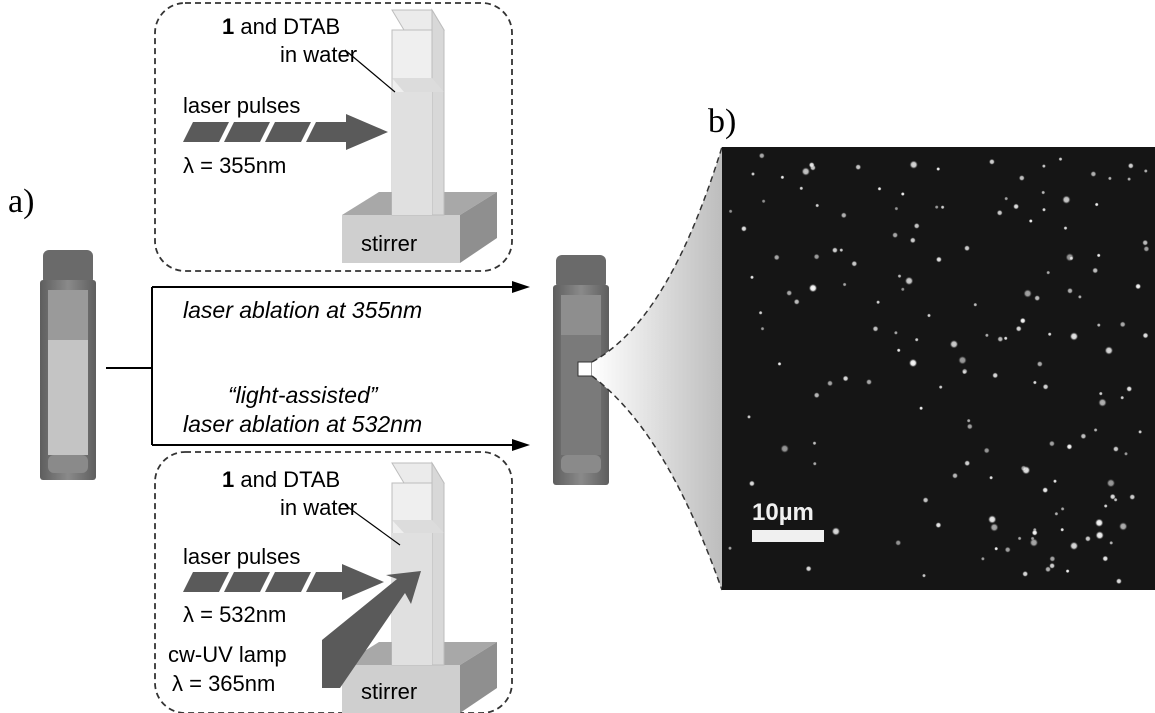 The height and width of the screenshot is (713, 1155). What do you see at coordinates (302, 424) in the screenshot?
I see `lower-arrow-label-line2: laser ablation at 532nm` at bounding box center [302, 424].